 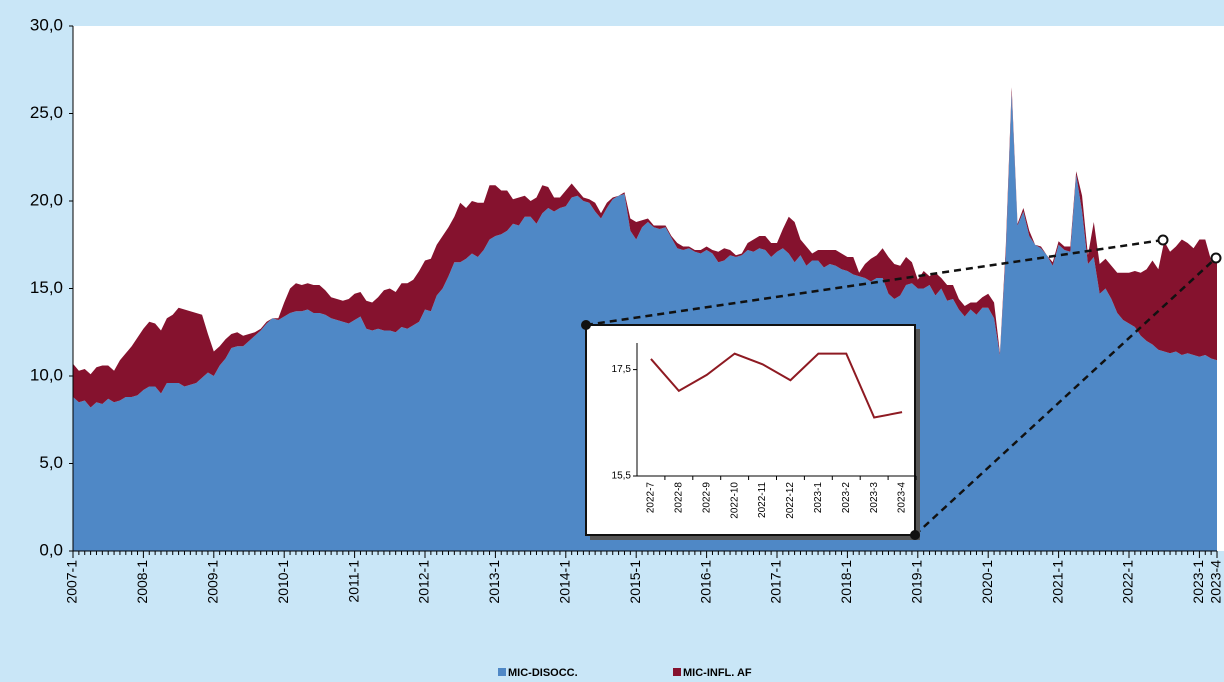 I want to click on x-tick-label: 2007-1, so click(x=72, y=582).